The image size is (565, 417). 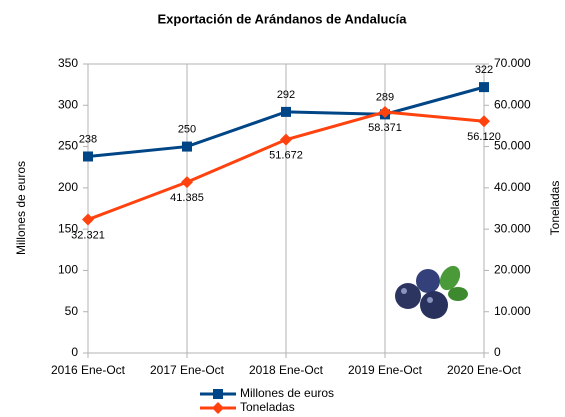 What do you see at coordinates (287, 393) in the screenshot?
I see `legend-label: Millones de euros` at bounding box center [287, 393].